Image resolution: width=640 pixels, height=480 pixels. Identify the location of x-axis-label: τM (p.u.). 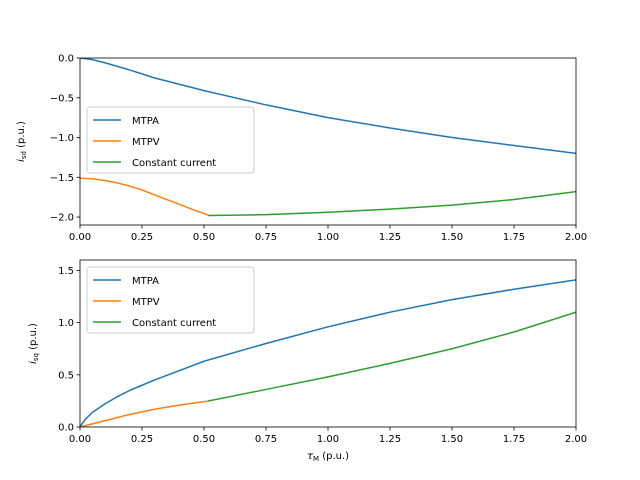
(328, 457).